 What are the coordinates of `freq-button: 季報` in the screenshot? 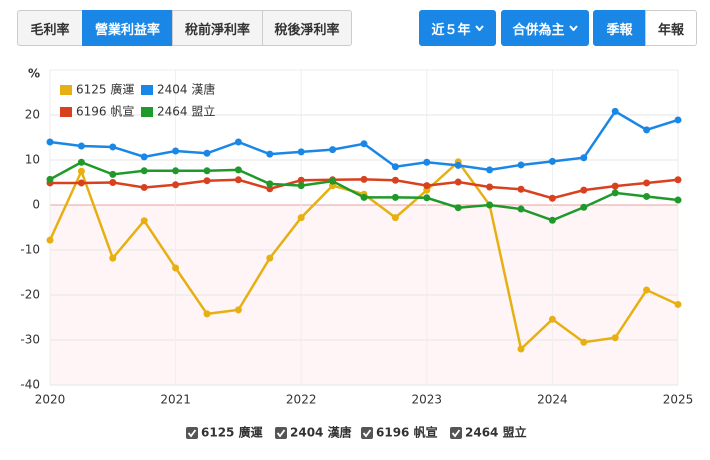 It's located at (619, 28).